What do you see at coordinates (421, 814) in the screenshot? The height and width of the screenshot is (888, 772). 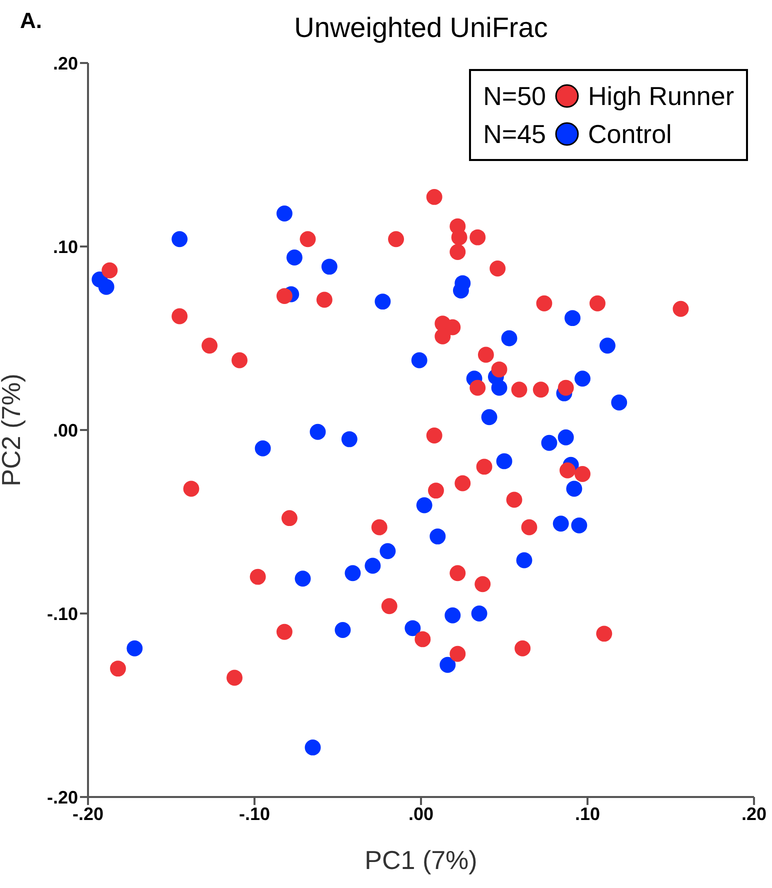 I see `x-tick-label: .00` at bounding box center [421, 814].